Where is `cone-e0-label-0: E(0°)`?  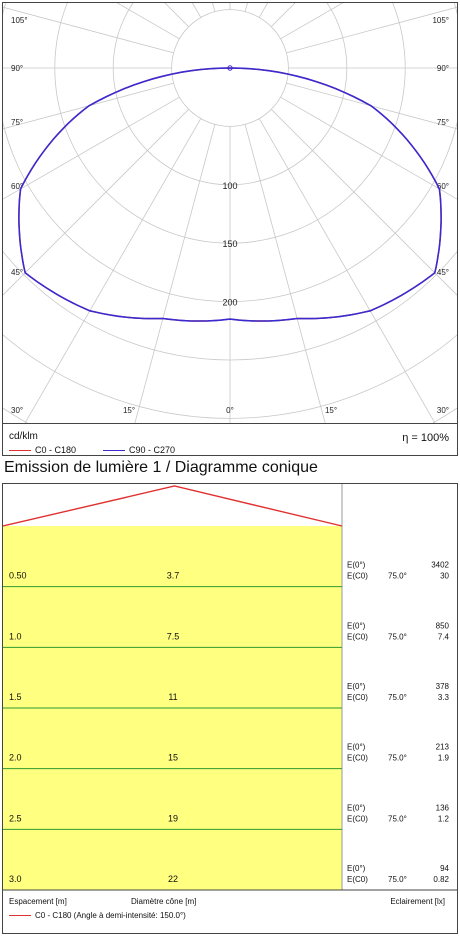 cone-e0-label-0: E(0°) is located at coordinates (356, 565).